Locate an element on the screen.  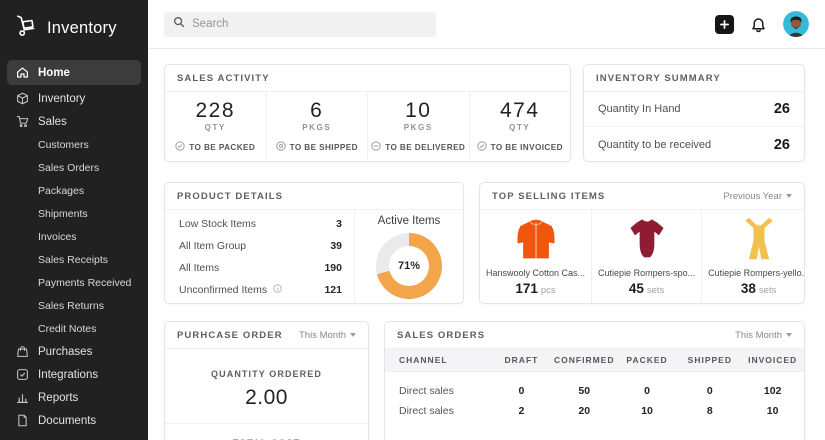
detail-row-all-items: All Items 190 is located at coordinates (259, 268).